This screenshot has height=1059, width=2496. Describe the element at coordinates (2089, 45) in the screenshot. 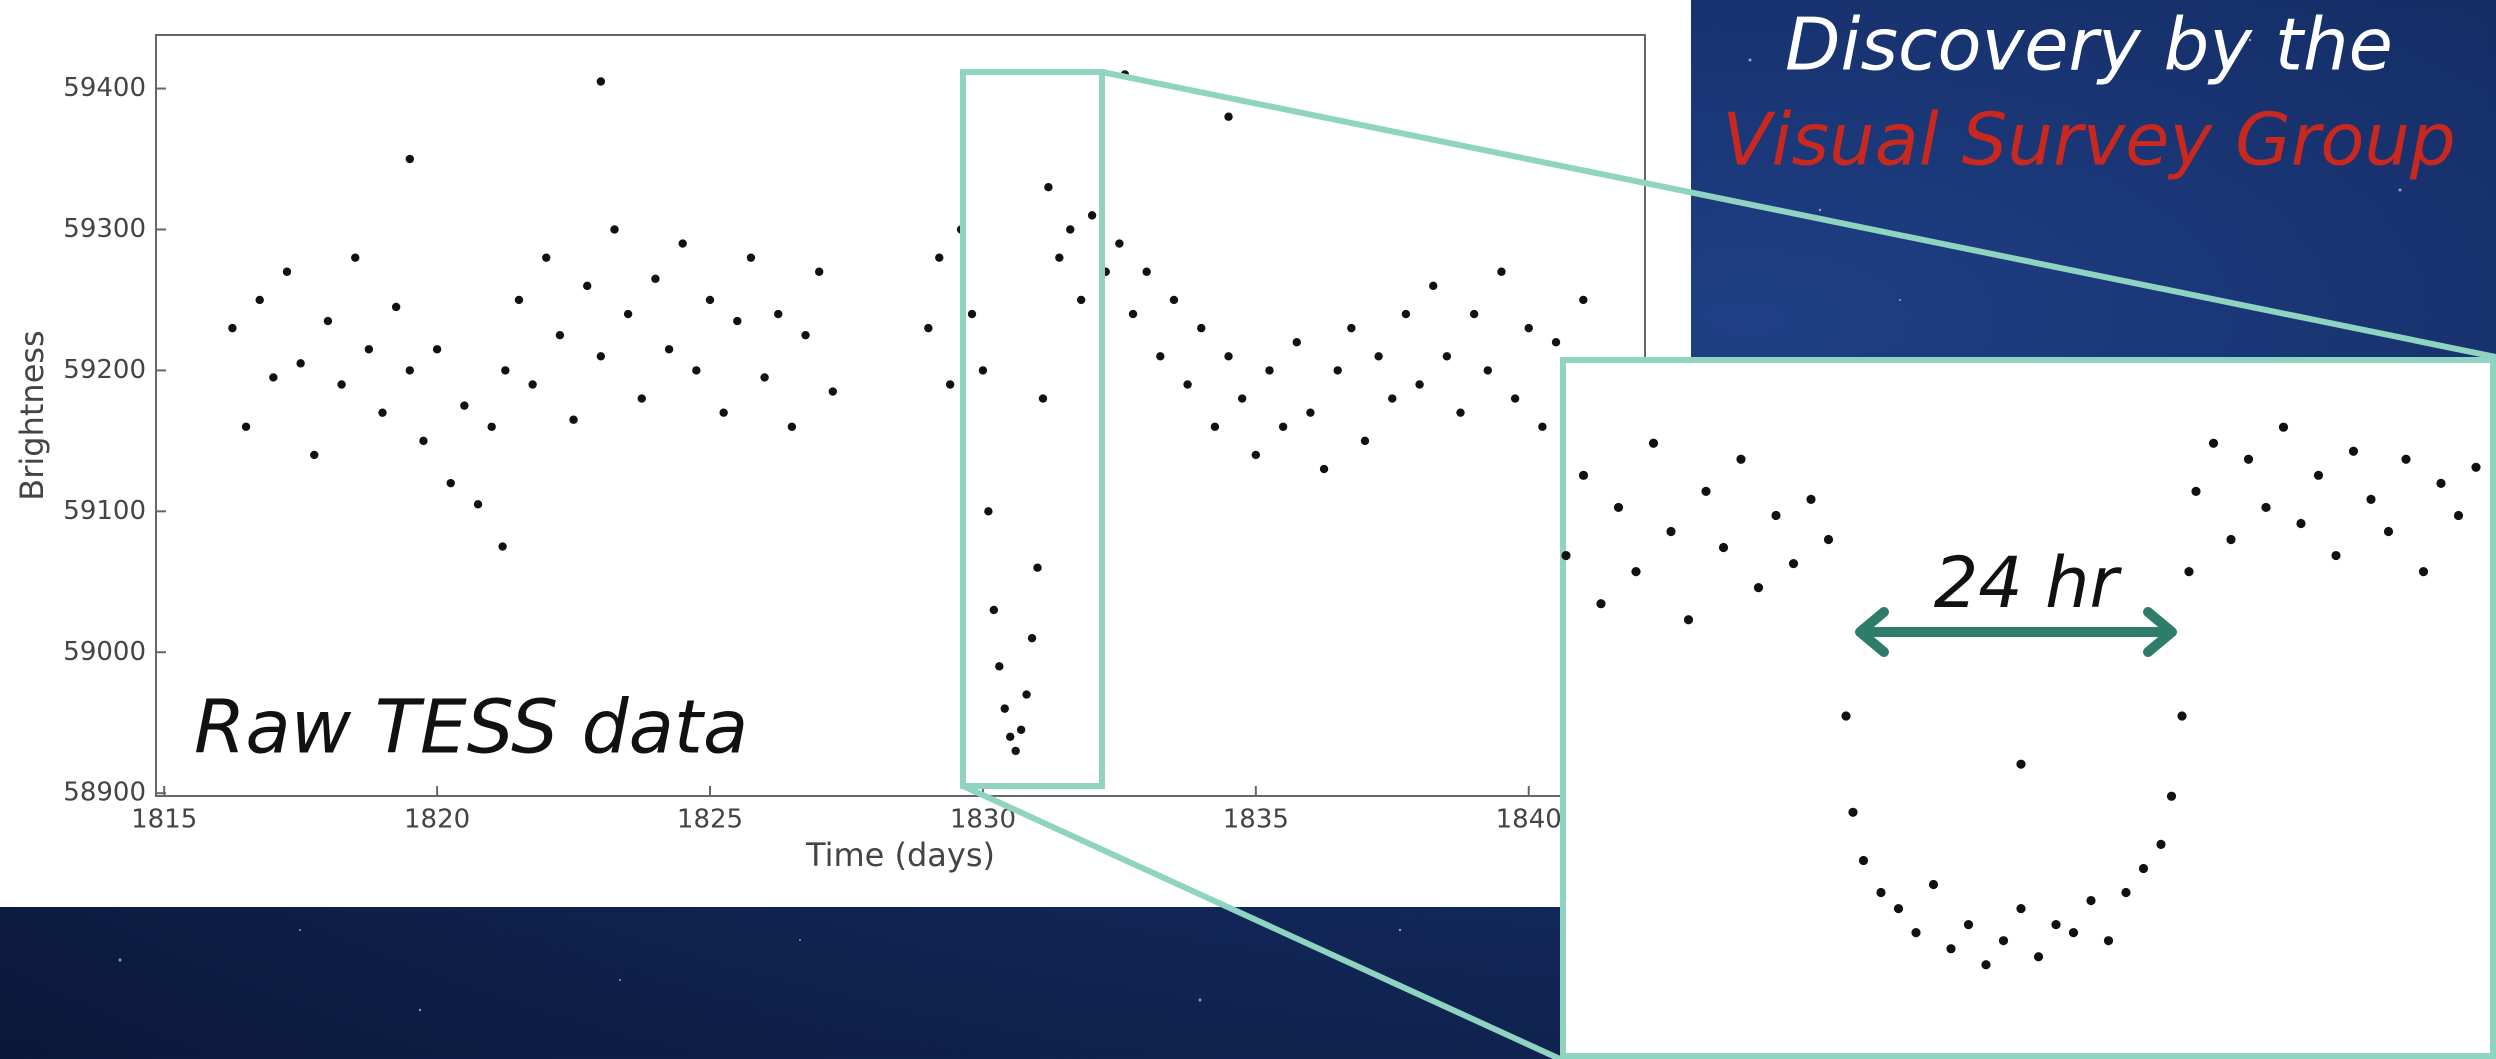

I see `slide-title: Discovery by the` at that location.